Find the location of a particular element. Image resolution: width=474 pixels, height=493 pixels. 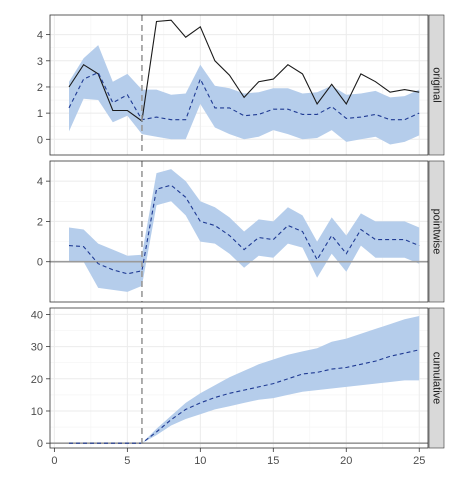

panel-pointwise-strip is located at coordinates (436, 231).